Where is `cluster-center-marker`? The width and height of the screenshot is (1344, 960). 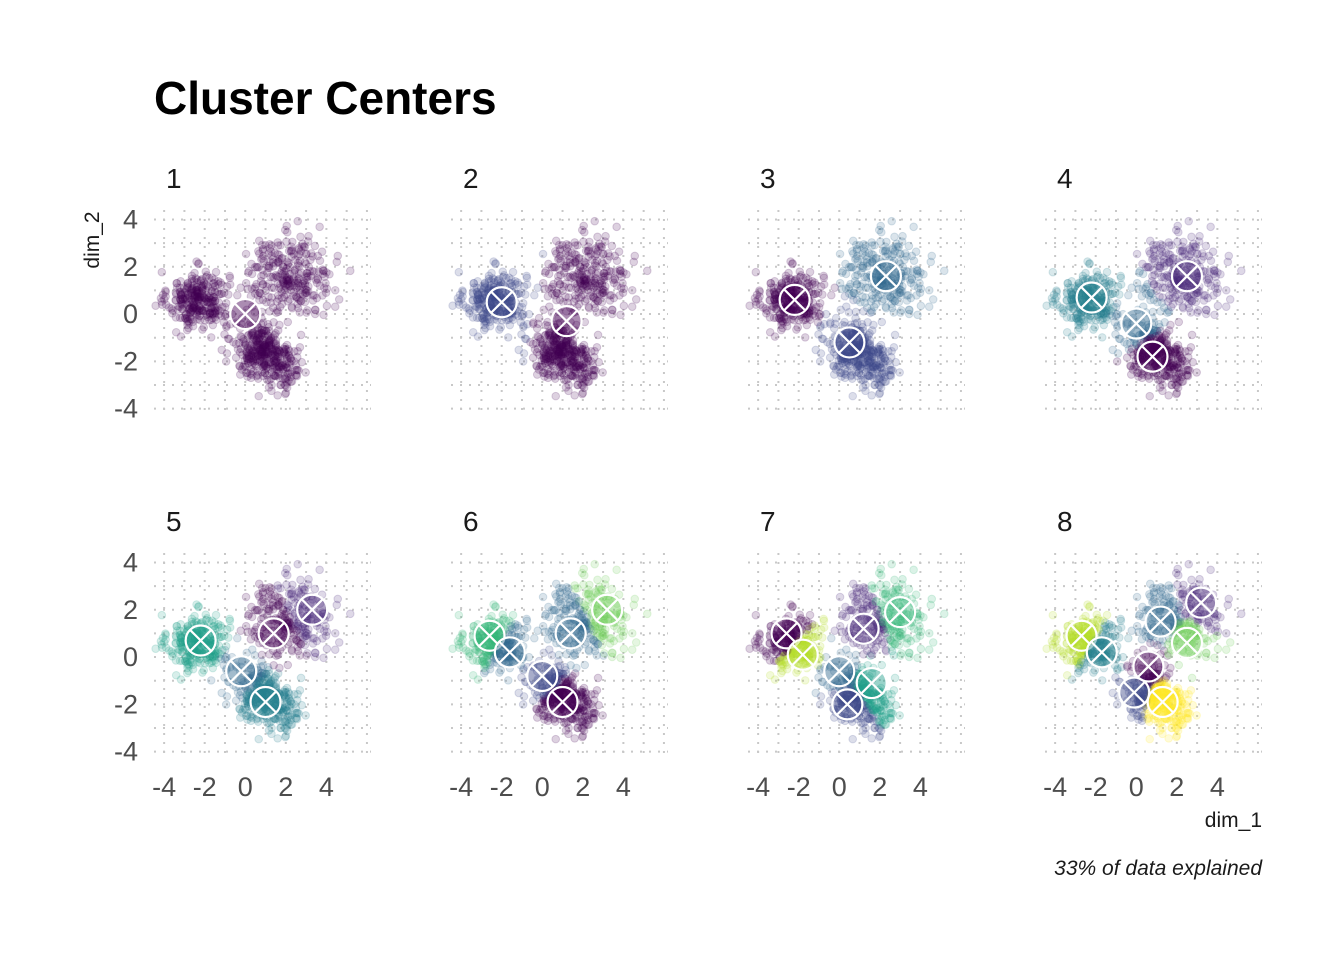 cluster-center-marker is located at coordinates (1152, 356).